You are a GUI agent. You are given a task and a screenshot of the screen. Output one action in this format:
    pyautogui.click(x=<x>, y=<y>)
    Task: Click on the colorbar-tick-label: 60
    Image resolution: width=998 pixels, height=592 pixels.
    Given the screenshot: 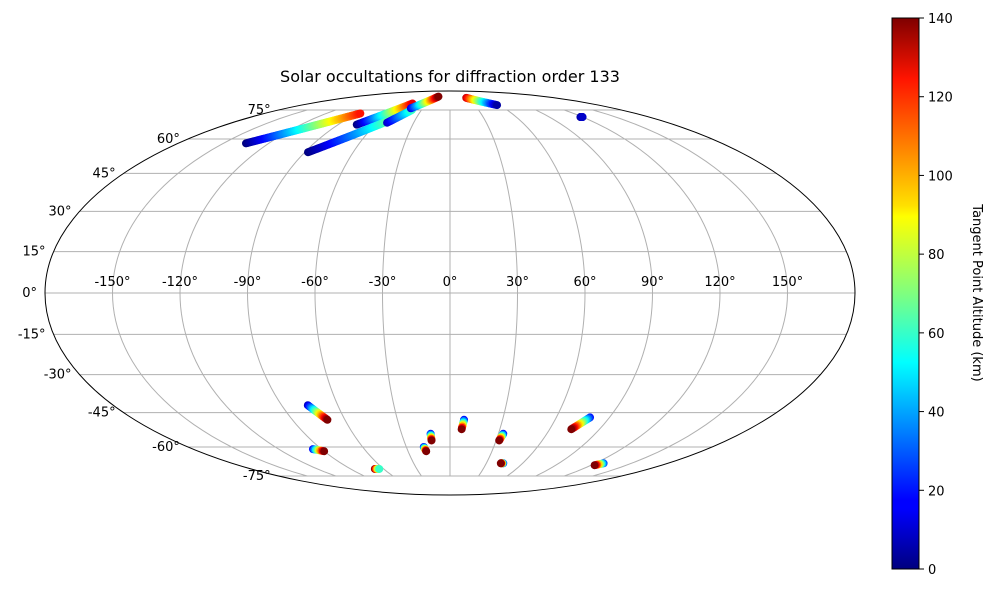 What is the action you would take?
    pyautogui.click(x=936, y=334)
    